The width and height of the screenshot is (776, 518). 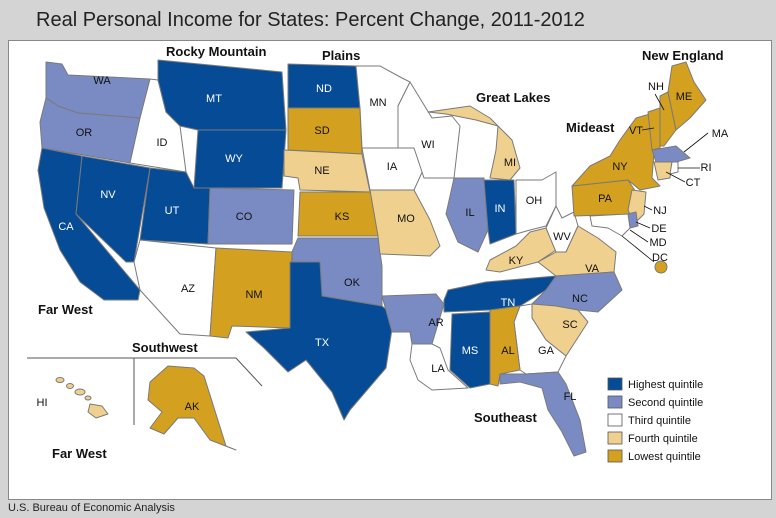 I want to click on legend-label-fourth: Fourth quintile, so click(x=663, y=439).